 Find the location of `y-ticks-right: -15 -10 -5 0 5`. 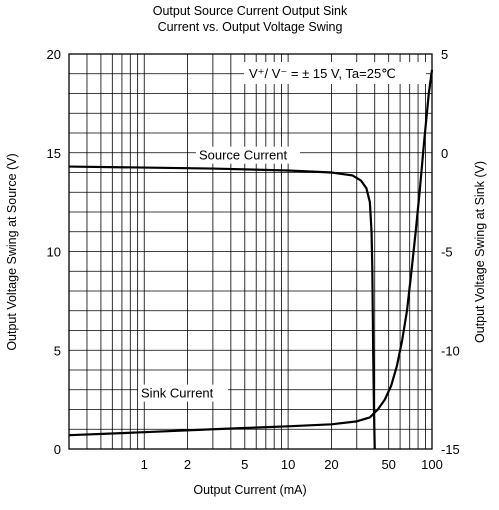

y-ticks-right: -15 -10 -5 0 5 is located at coordinates (450, 252).